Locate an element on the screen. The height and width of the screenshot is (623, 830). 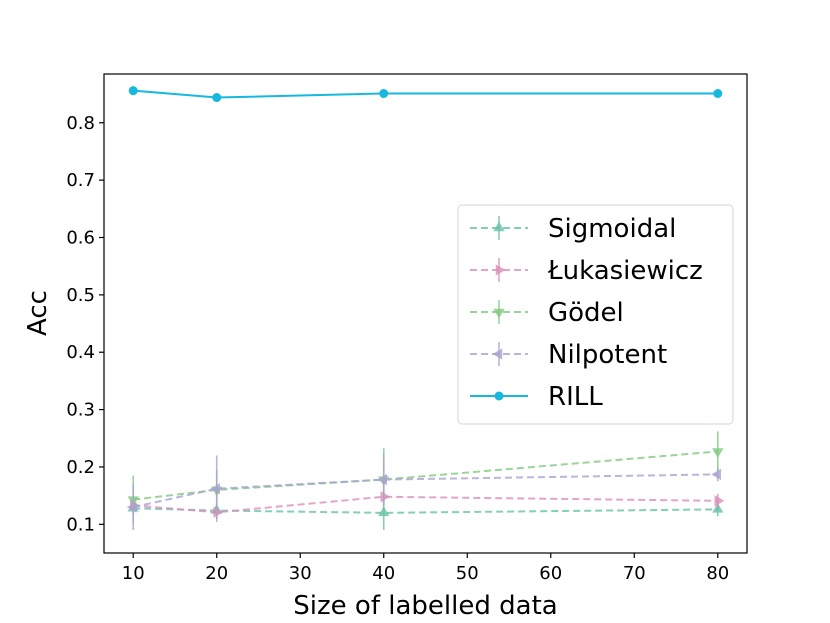
sigmoidal-line is located at coordinates (425, 510).